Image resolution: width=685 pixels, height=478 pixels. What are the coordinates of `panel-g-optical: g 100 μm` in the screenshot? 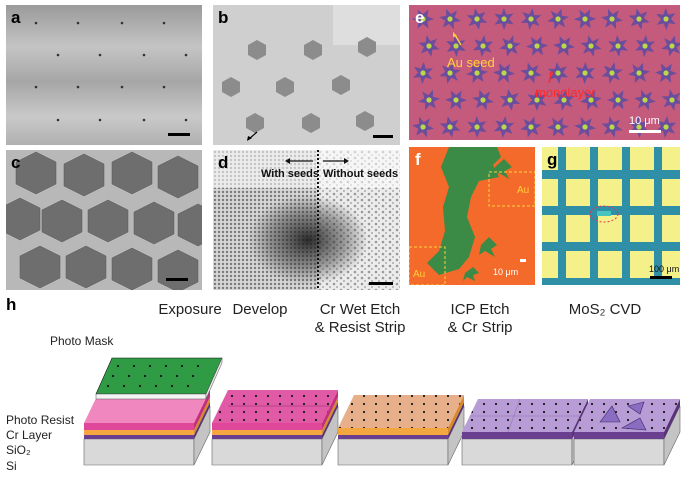 It's located at (611, 216).